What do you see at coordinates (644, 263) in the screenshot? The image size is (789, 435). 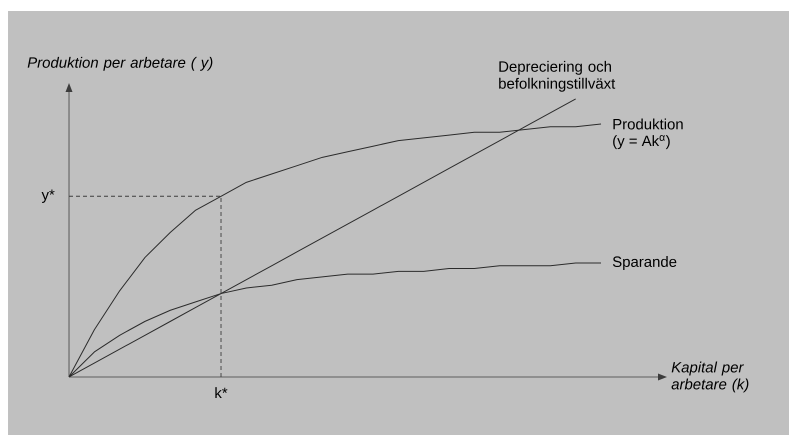 I see `series-label: Sparande` at bounding box center [644, 263].